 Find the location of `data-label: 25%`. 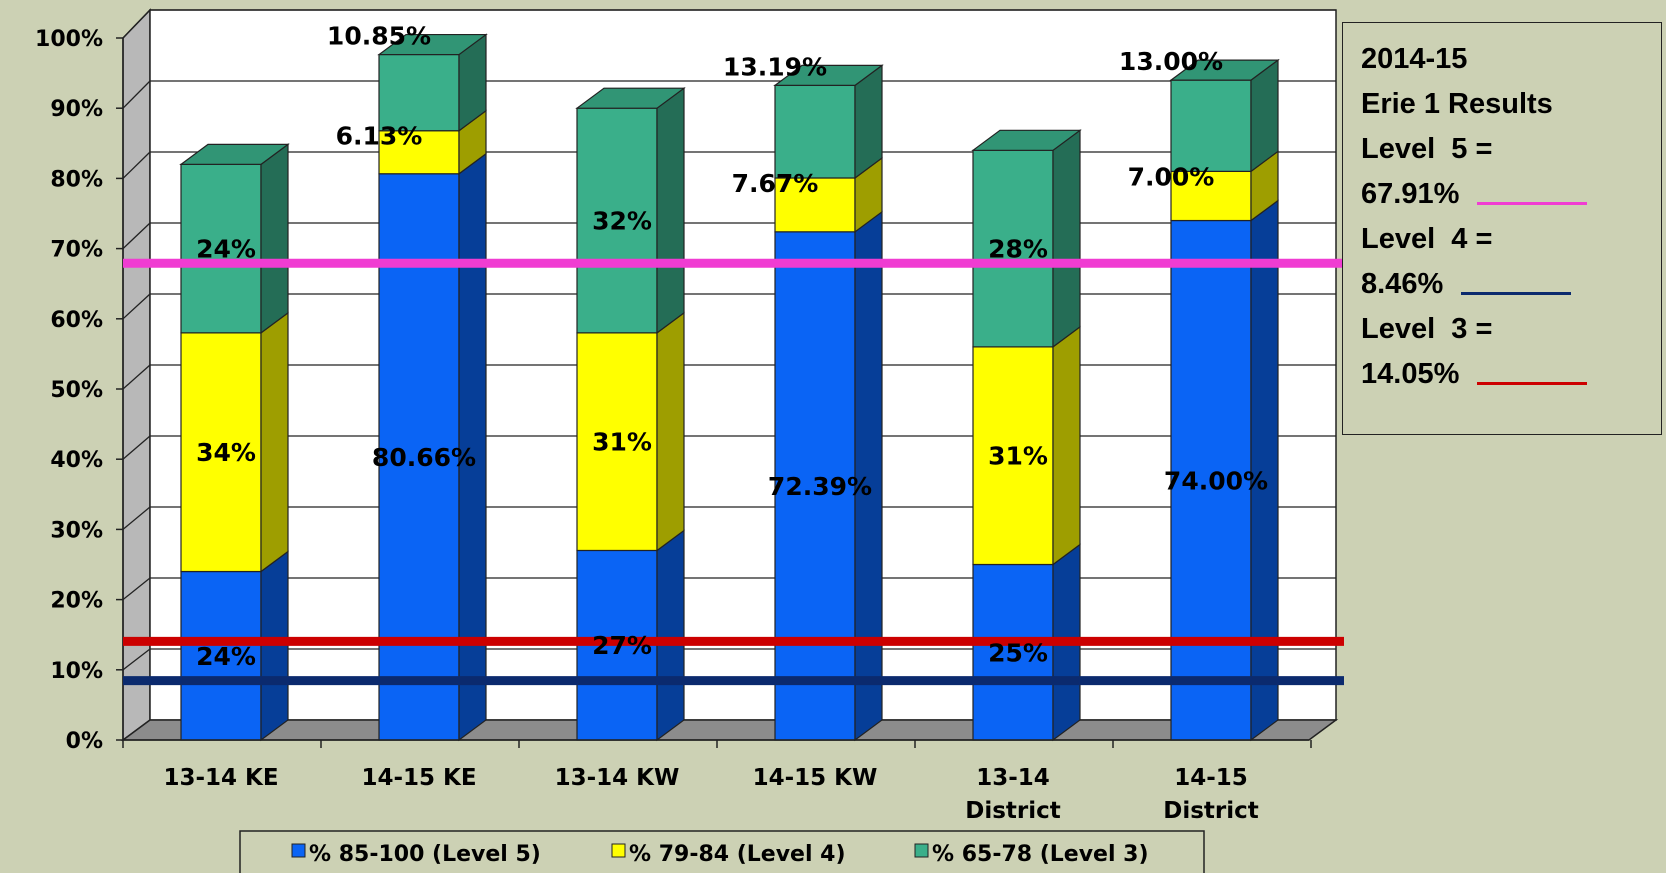

data-label: 25% is located at coordinates (1018, 652).